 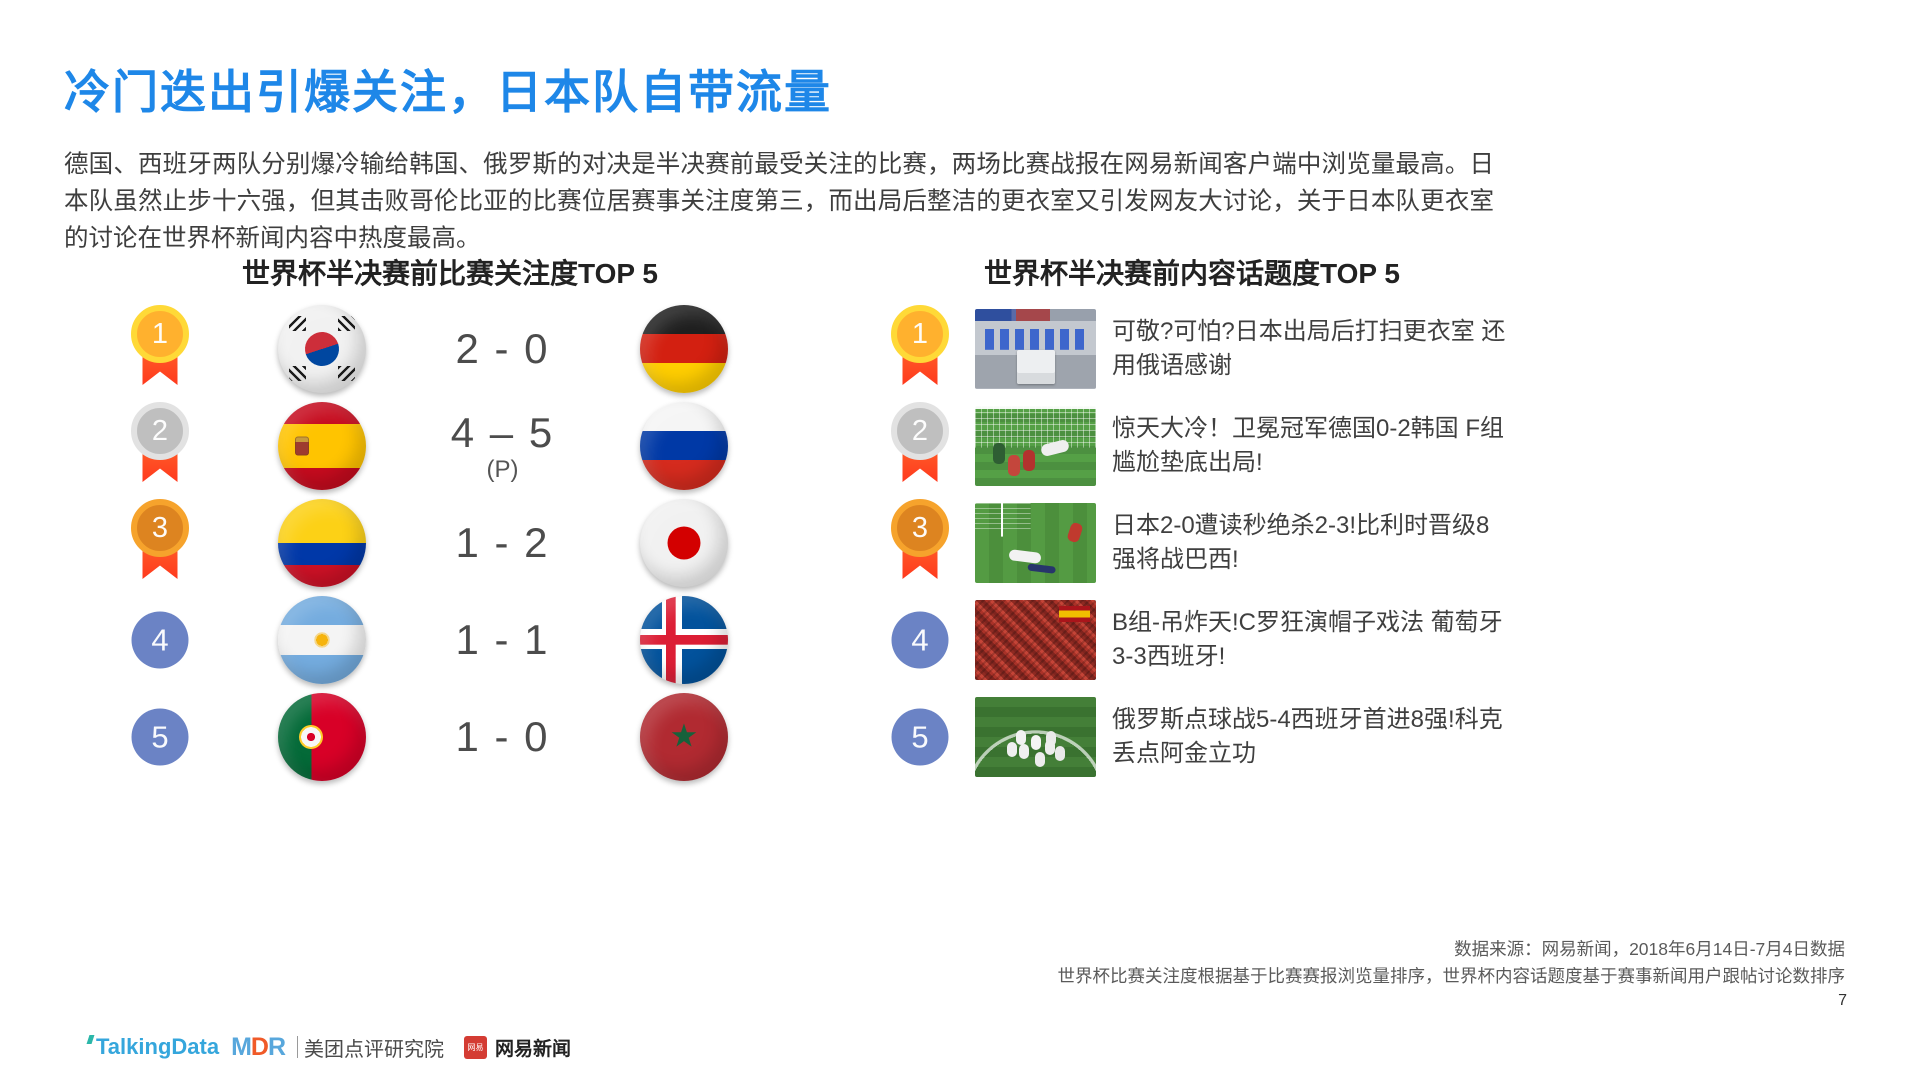 I want to click on mdr-logo: MDR, so click(x=258, y=1046).